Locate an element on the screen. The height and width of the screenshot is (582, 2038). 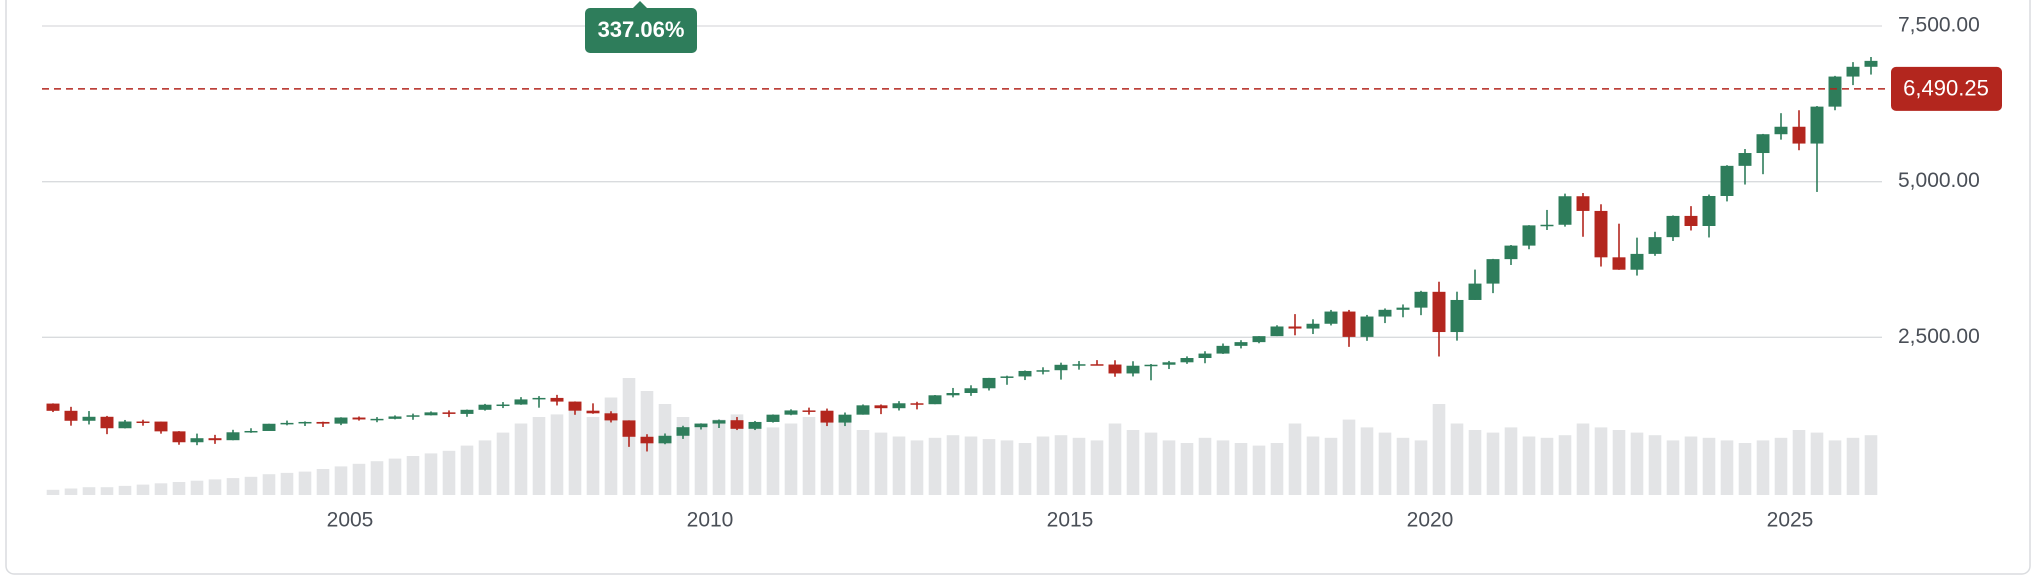
change-label: 337.06% is located at coordinates (641, 29).